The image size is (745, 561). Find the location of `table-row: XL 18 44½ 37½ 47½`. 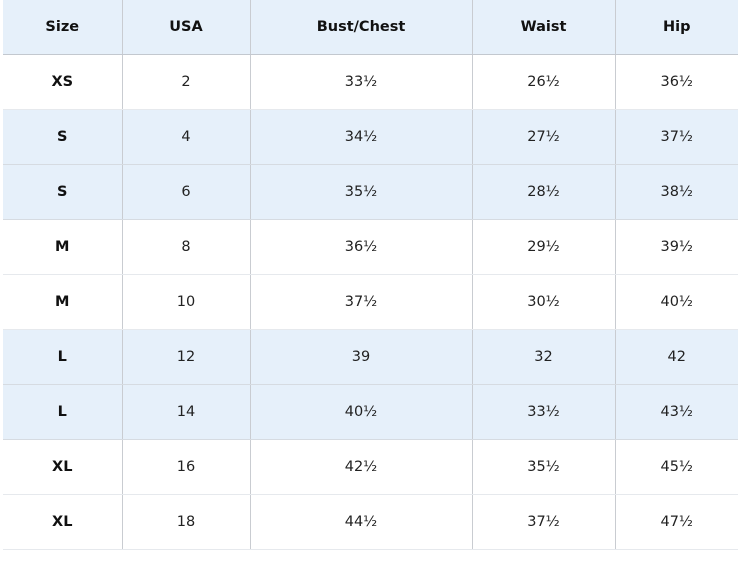

table-row: XL 18 44½ 37½ 47½ is located at coordinates (370, 522).